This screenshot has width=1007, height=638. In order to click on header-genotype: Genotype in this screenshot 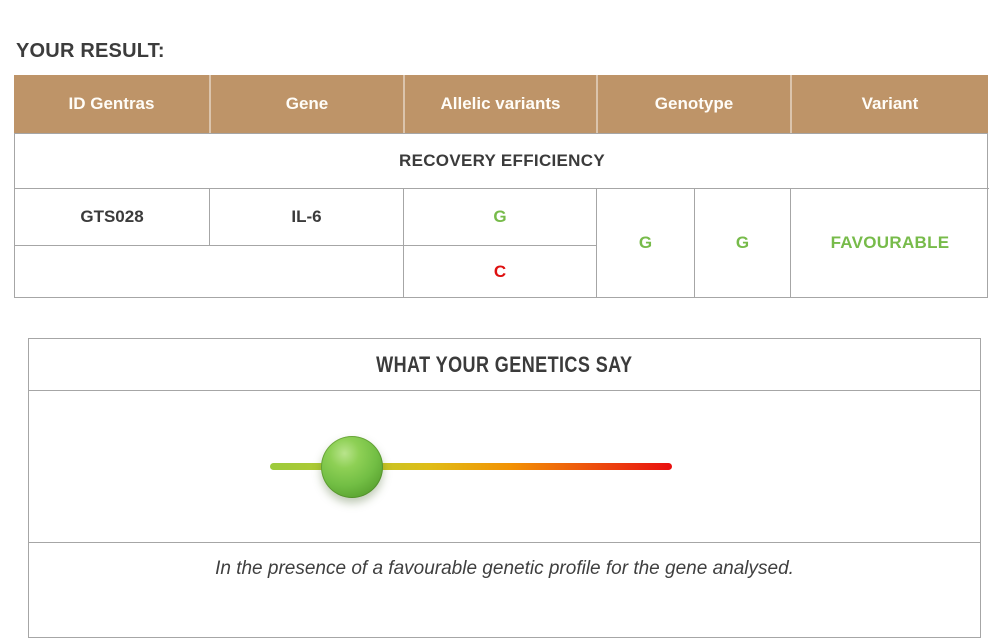, I will do `click(693, 104)`.